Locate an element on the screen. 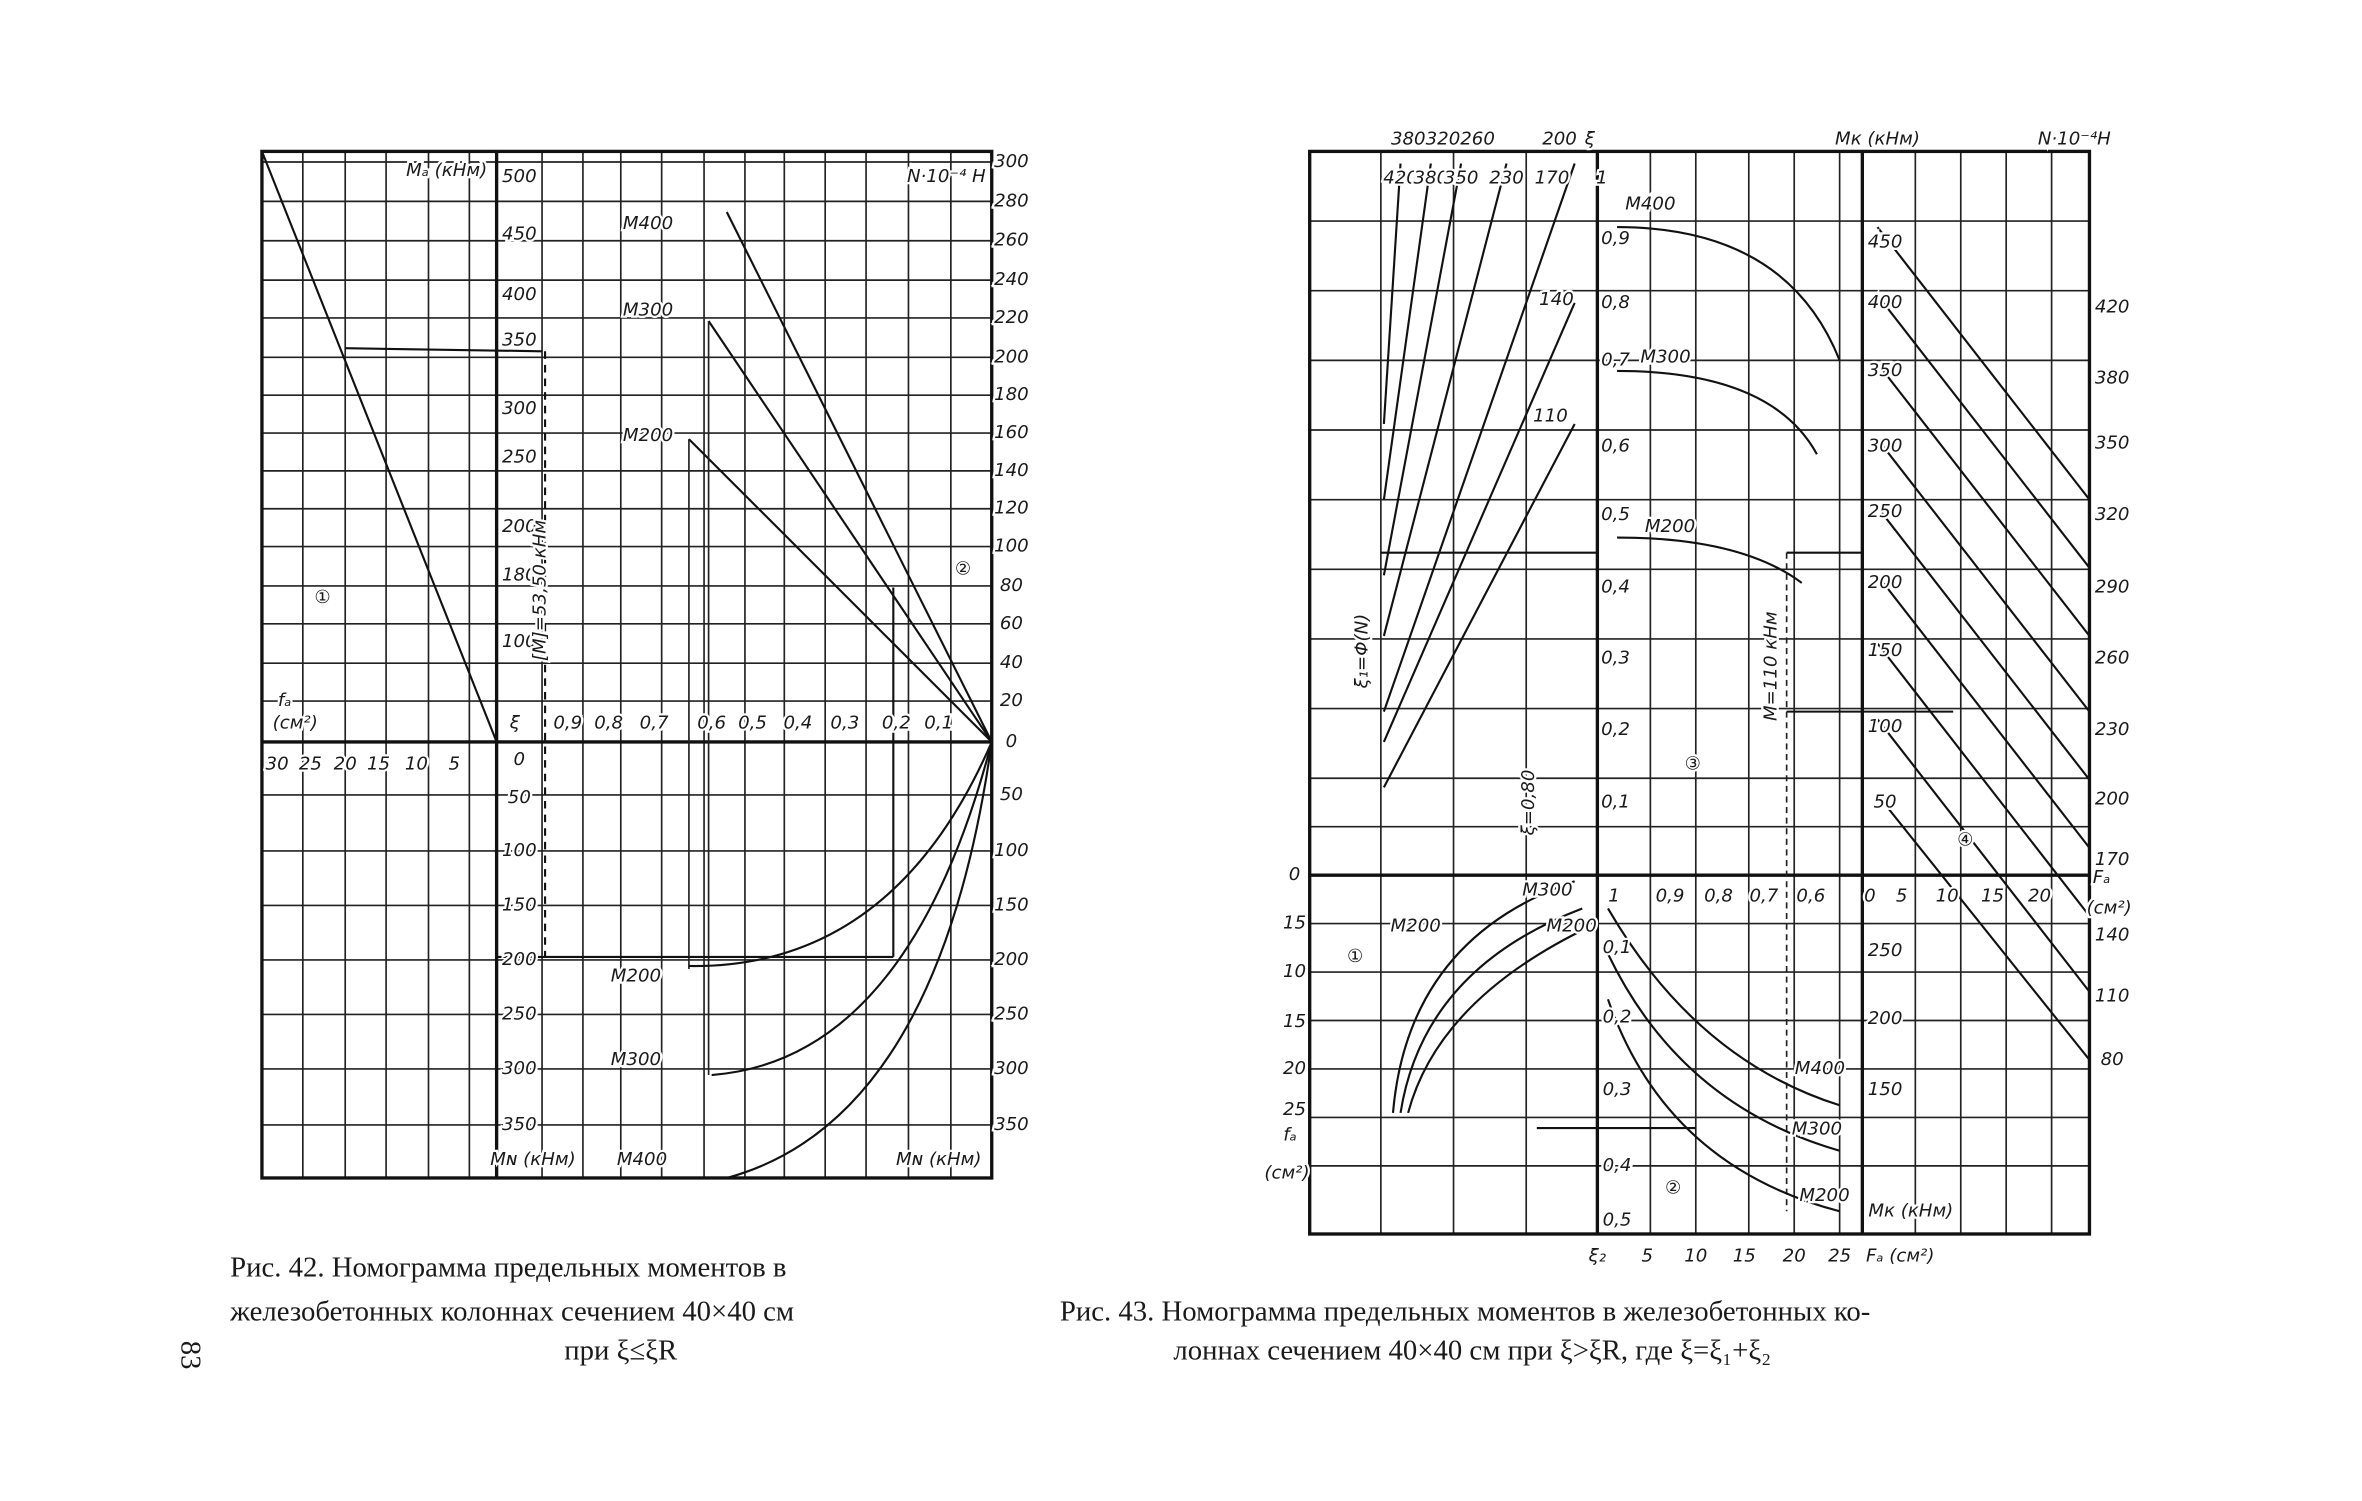 The height and width of the screenshot is (1501, 2362). m300-line is located at coordinates (850, 531).